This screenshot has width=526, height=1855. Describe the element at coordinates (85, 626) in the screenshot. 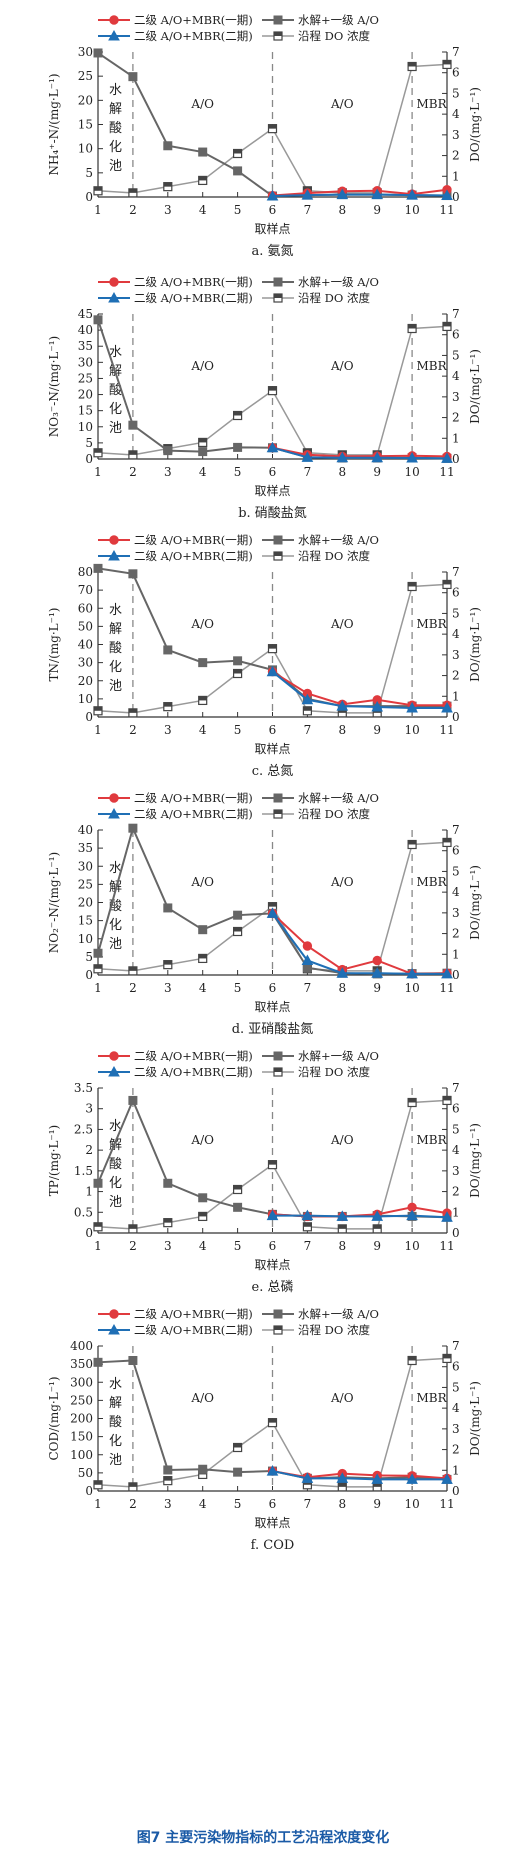

I see `y-tick-label: 50` at that location.